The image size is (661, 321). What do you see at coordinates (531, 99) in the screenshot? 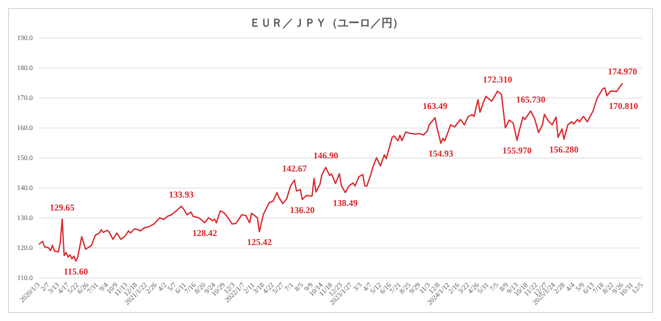
I see `annotation: 165.730` at bounding box center [531, 99].